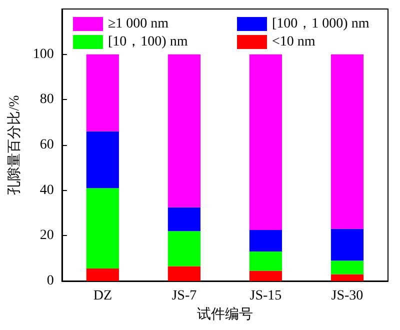 The width and height of the screenshot is (400, 330). Describe the element at coordinates (266, 296) in the screenshot. I see `x-tick-label: JS-15` at that location.